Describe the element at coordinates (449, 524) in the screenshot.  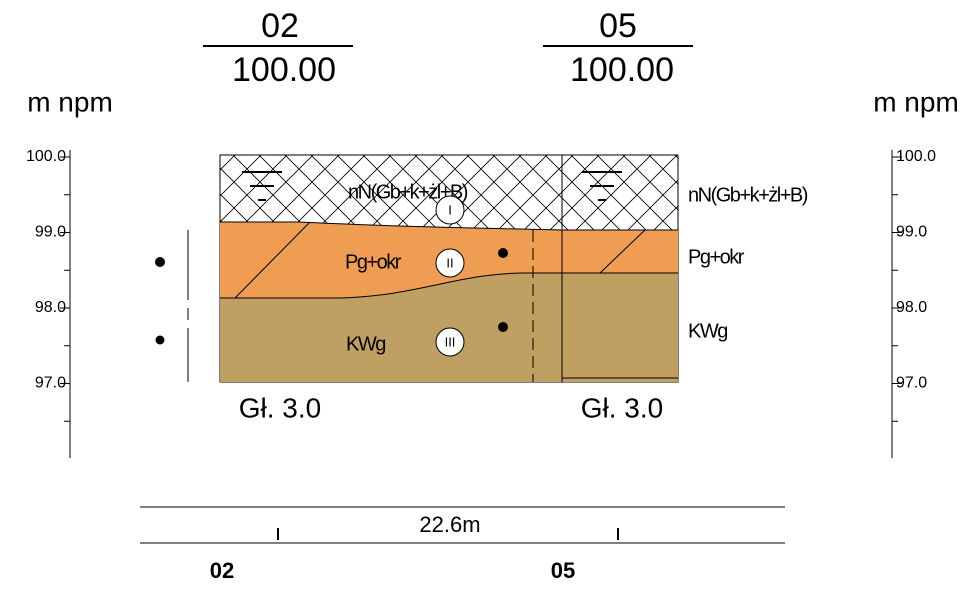
I see `distance: 22.6m` at that location.